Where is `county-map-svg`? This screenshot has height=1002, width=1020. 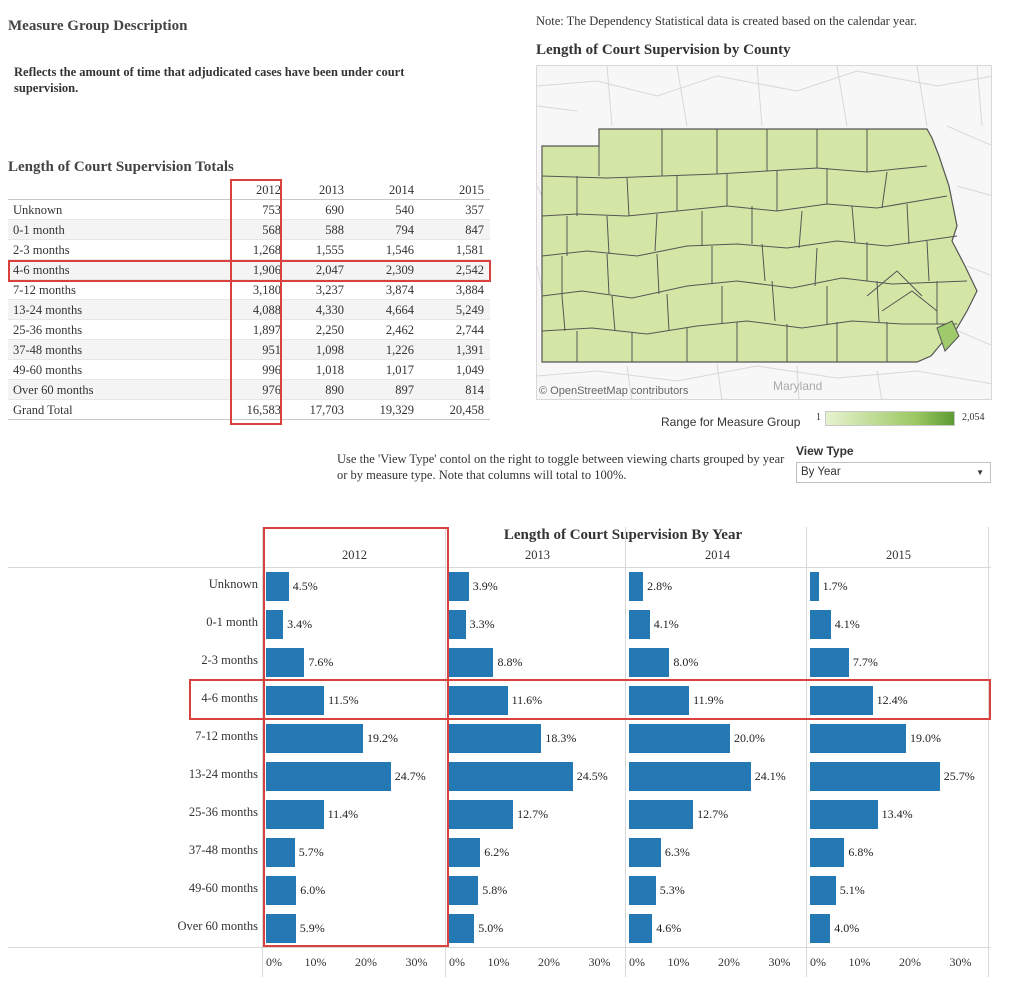 county-map-svg is located at coordinates (764, 233).